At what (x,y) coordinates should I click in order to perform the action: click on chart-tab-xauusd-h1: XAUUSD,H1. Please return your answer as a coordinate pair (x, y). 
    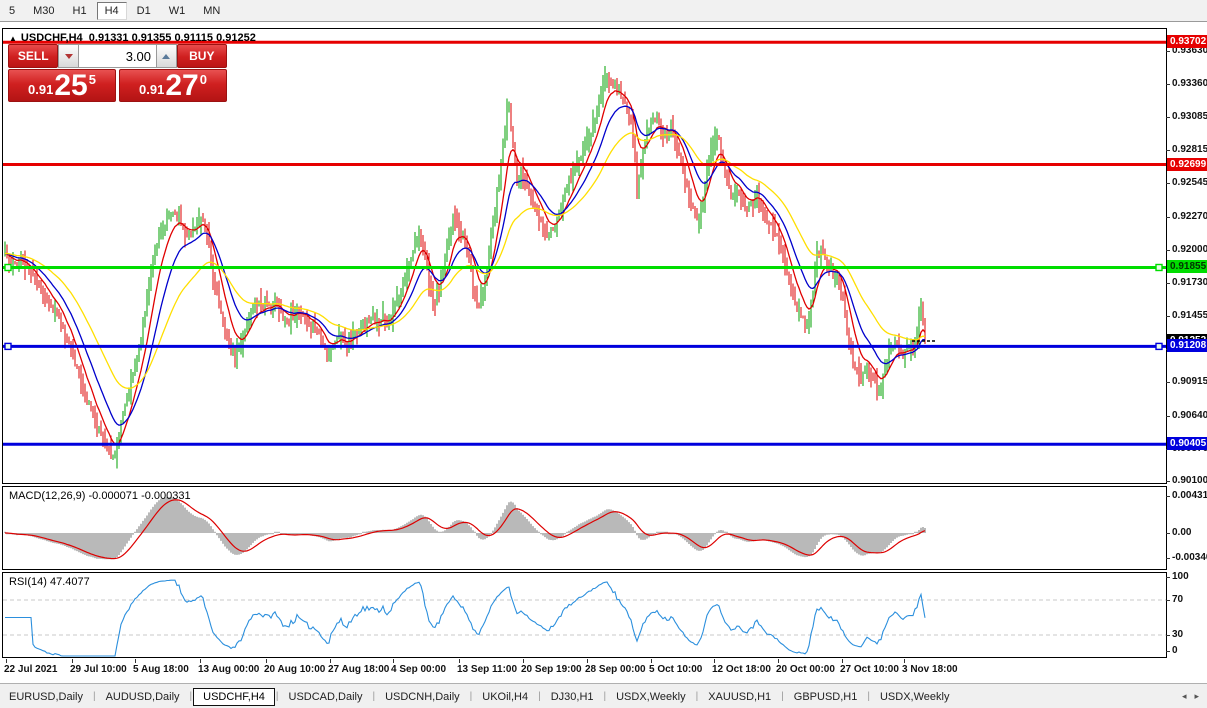
    Looking at the image, I should click on (740, 697).